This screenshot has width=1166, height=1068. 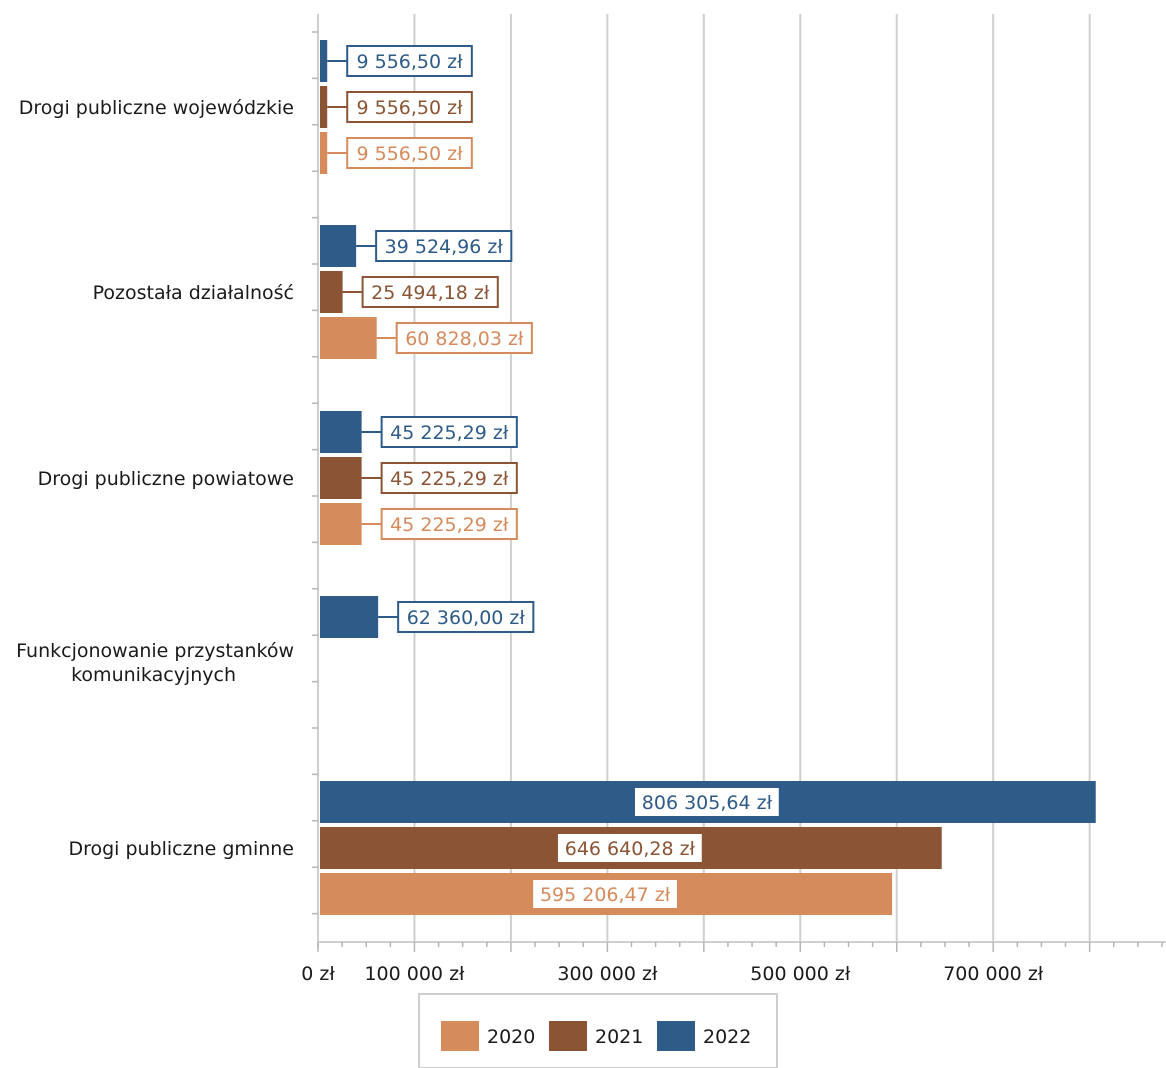 I want to click on legend-swatch-2022, so click(x=676, y=1036).